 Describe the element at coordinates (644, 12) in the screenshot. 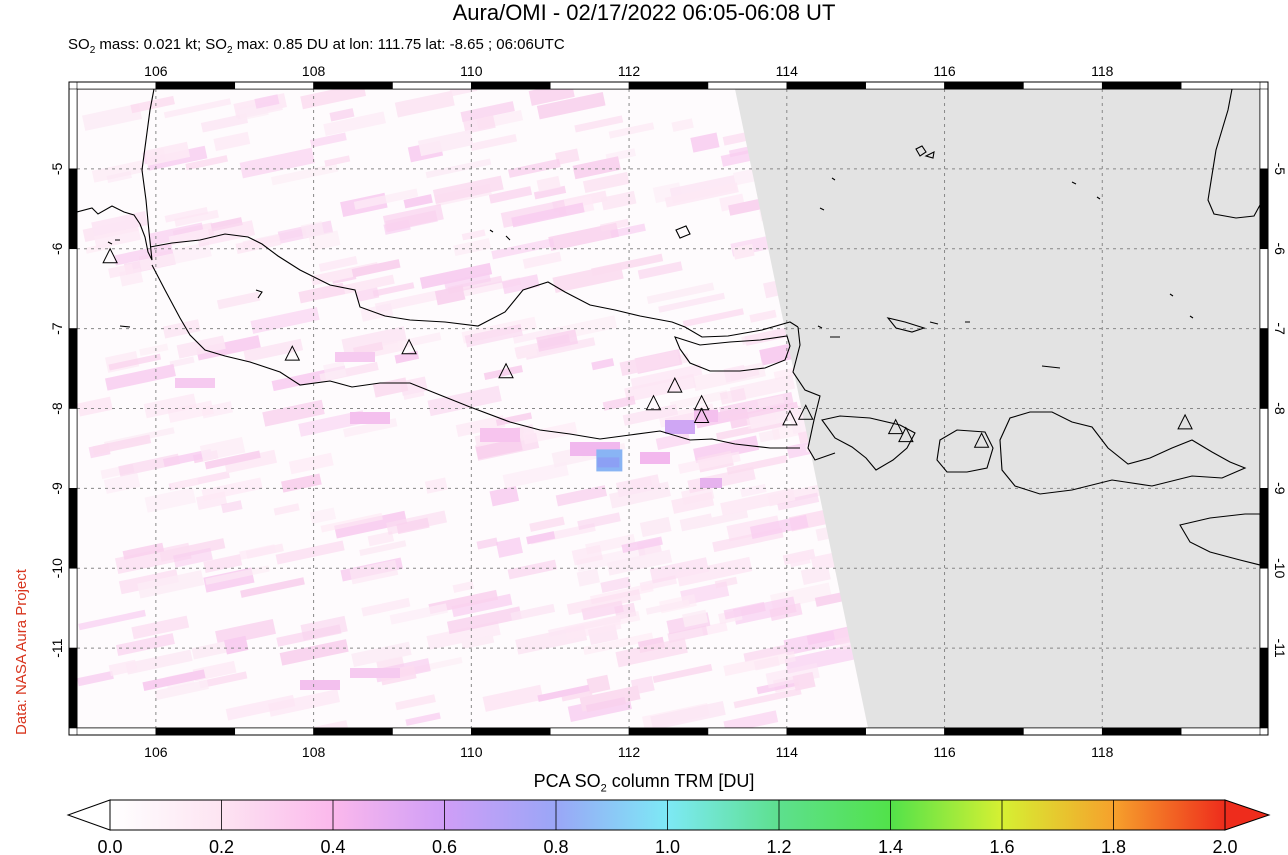

I see `map-title: Aura/OMI - 02/17/2022 06:05-06:08 UT` at that location.